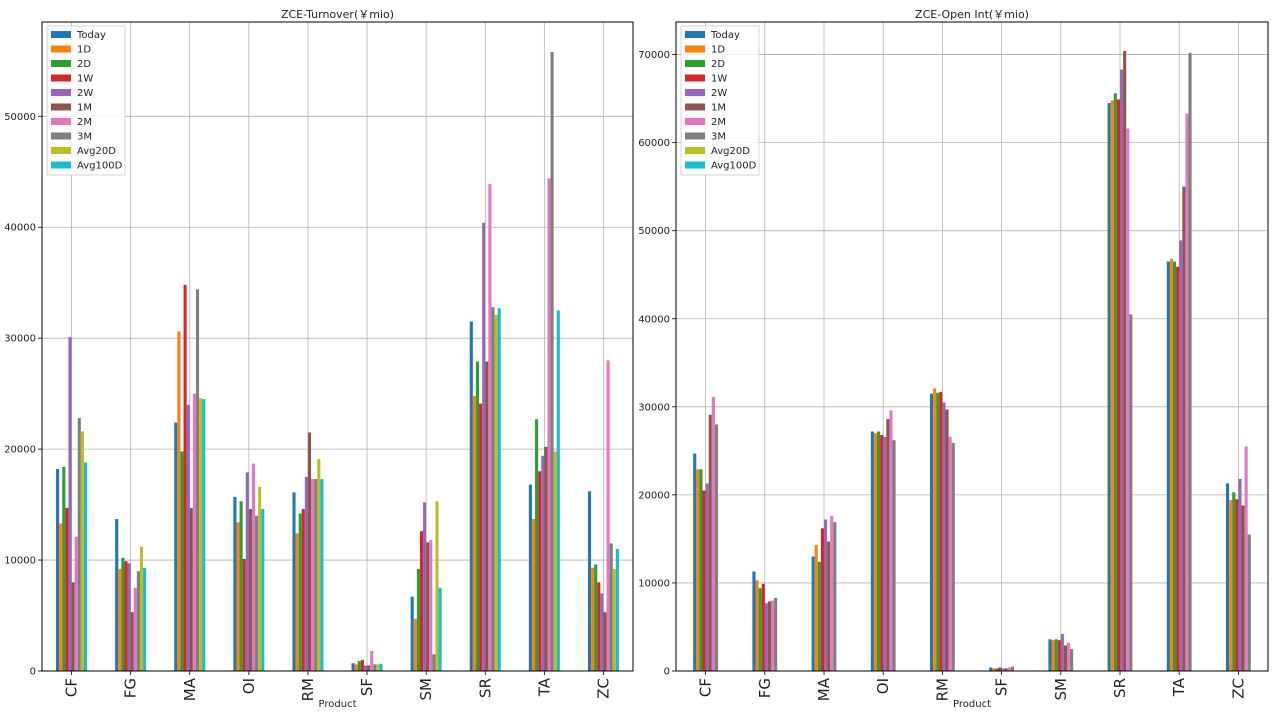 Image resolution: width=1280 pixels, height=724 pixels. Describe the element at coordinates (719, 79) in the screenshot. I see `legend-label: 1W` at that location.